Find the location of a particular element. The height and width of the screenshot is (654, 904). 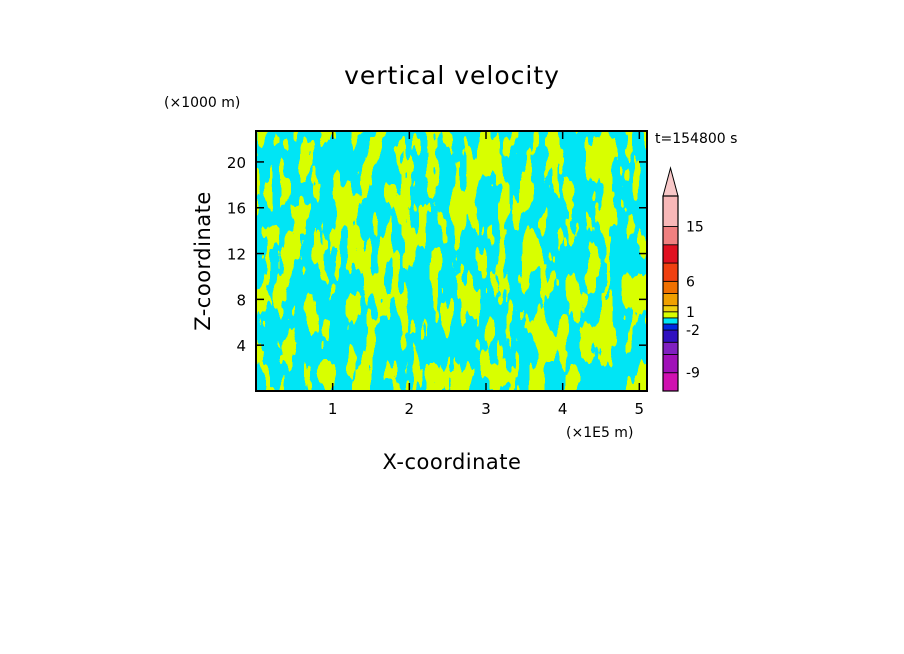

time-label: t=154800 s is located at coordinates (696, 139).